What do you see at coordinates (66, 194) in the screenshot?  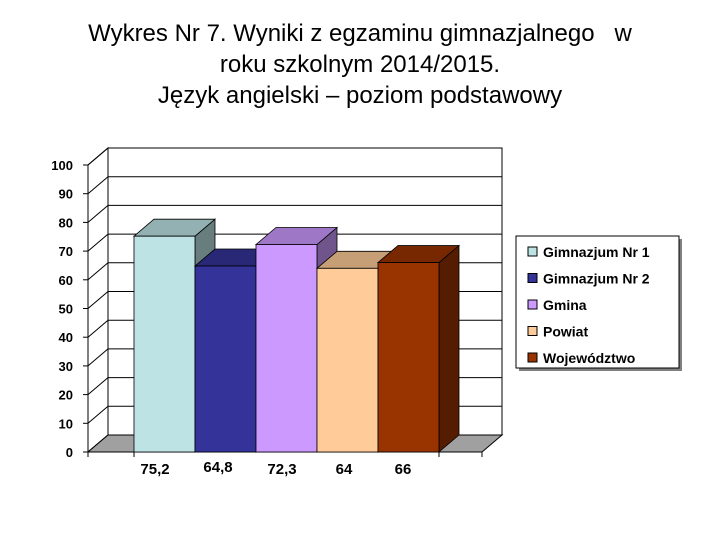 I see `y-tick-label: 90` at bounding box center [66, 194].